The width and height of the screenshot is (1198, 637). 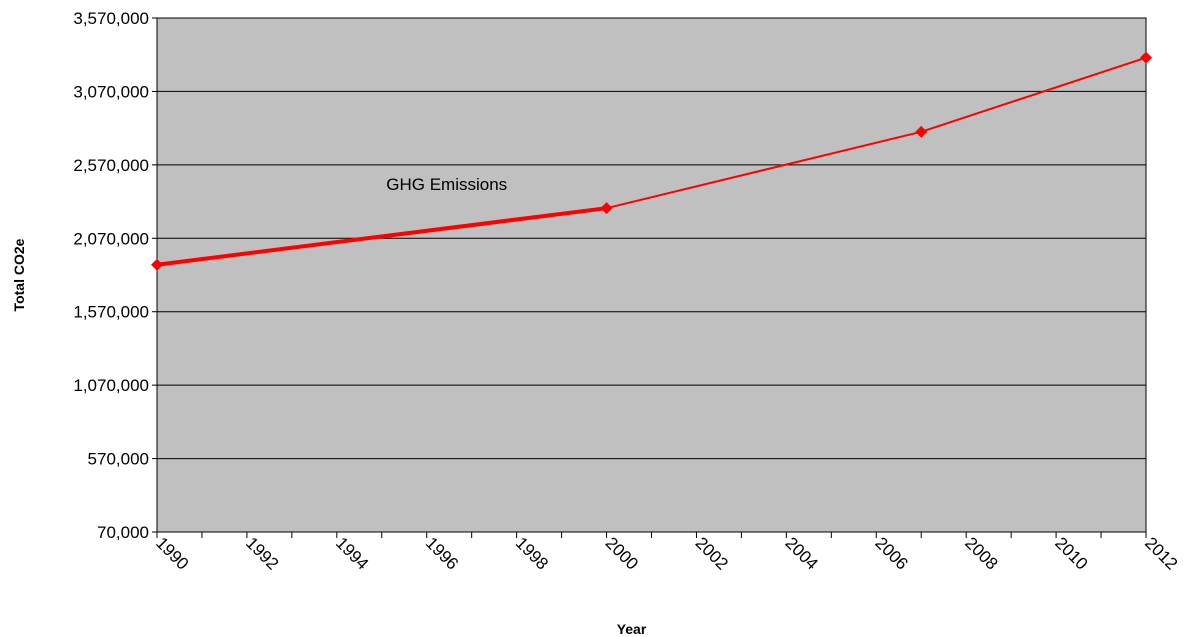 What do you see at coordinates (1071, 553) in the screenshot?
I see `x-tick-label: 2010` at bounding box center [1071, 553].